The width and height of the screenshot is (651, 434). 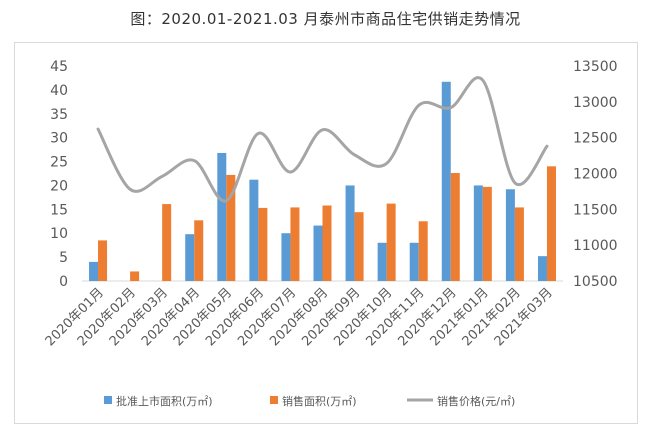 I want to click on y-right-tick-label: 13500, so click(x=595, y=67).